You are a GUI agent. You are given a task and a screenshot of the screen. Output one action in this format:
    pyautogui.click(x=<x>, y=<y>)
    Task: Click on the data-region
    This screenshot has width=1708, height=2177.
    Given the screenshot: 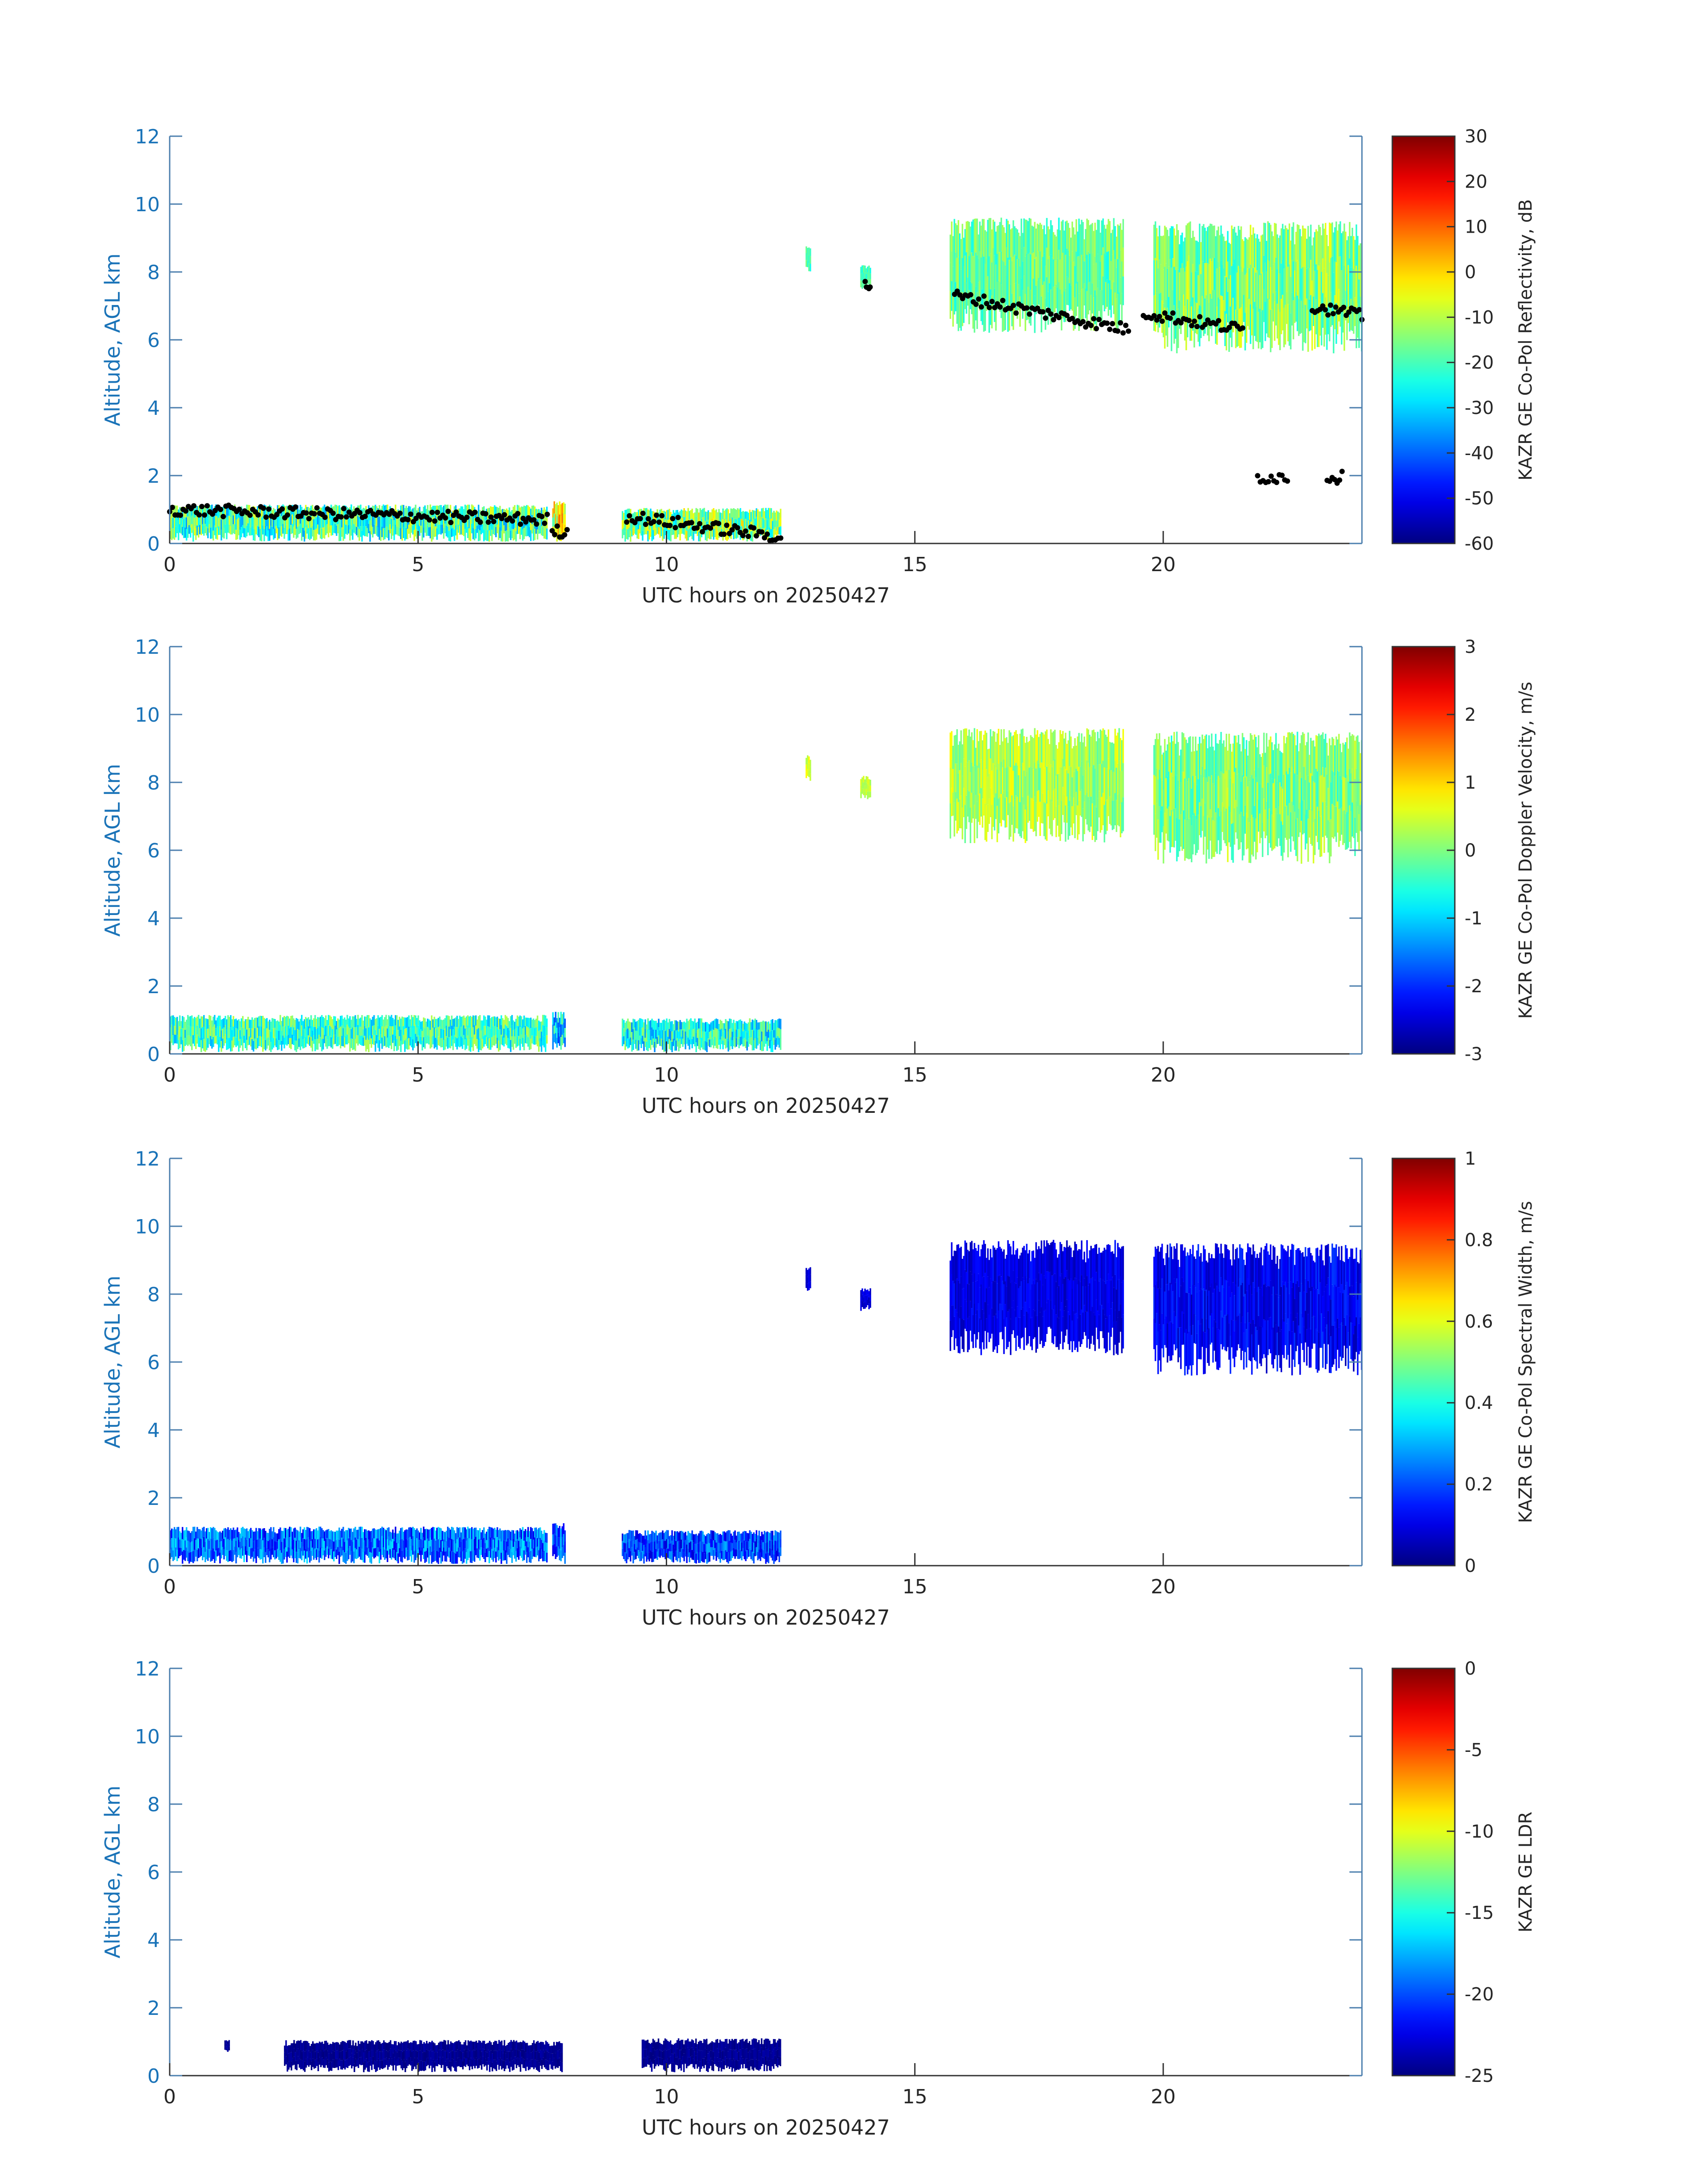 What is the action you would take?
    pyautogui.click(x=359, y=1034)
    